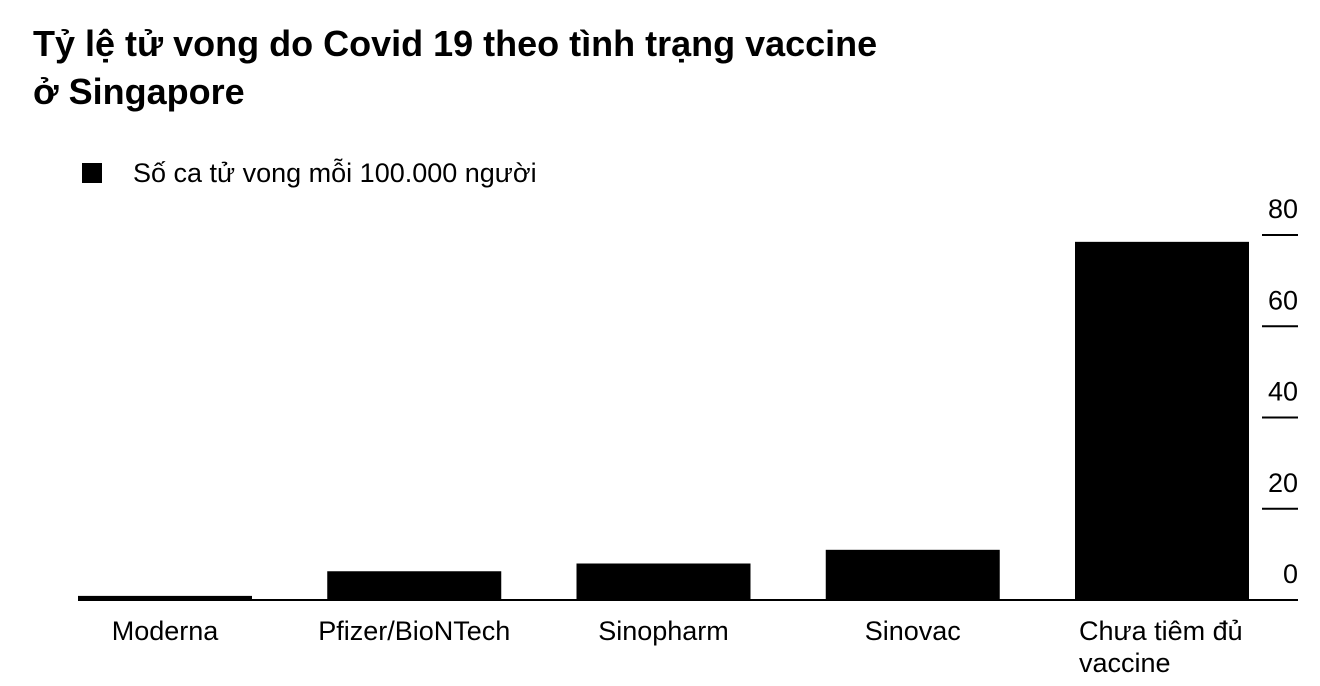  Describe the element at coordinates (1161, 647) in the screenshot. I see `x-category-label: Chưa tiêm đủ vaccine` at that location.